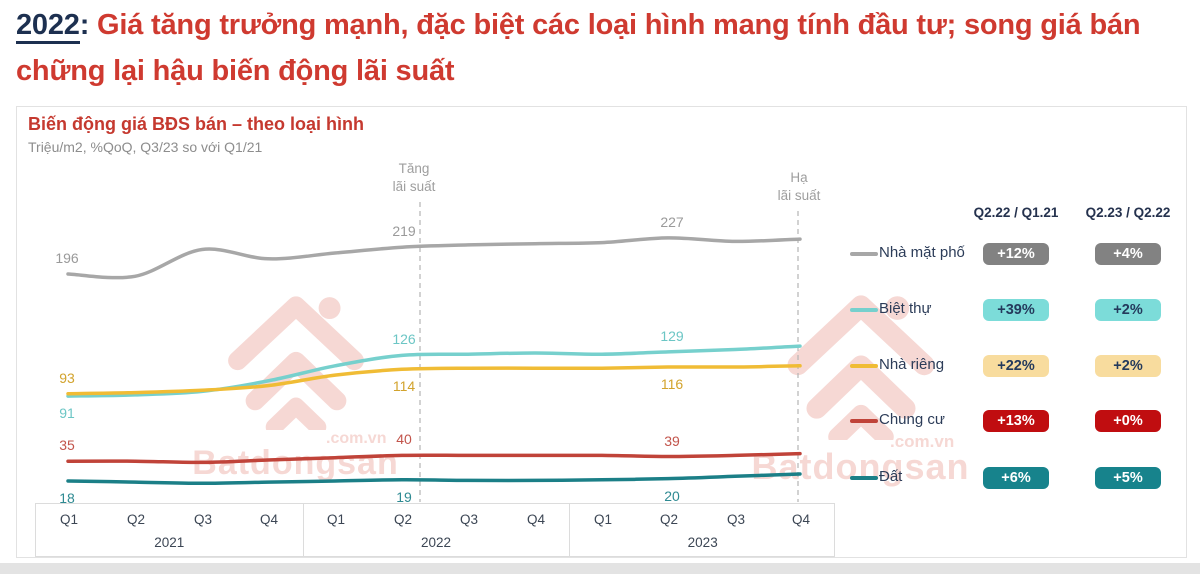  Describe the element at coordinates (1128, 212) in the screenshot. I see `legend-col2-header: Q2.23 / Q2.22` at that location.